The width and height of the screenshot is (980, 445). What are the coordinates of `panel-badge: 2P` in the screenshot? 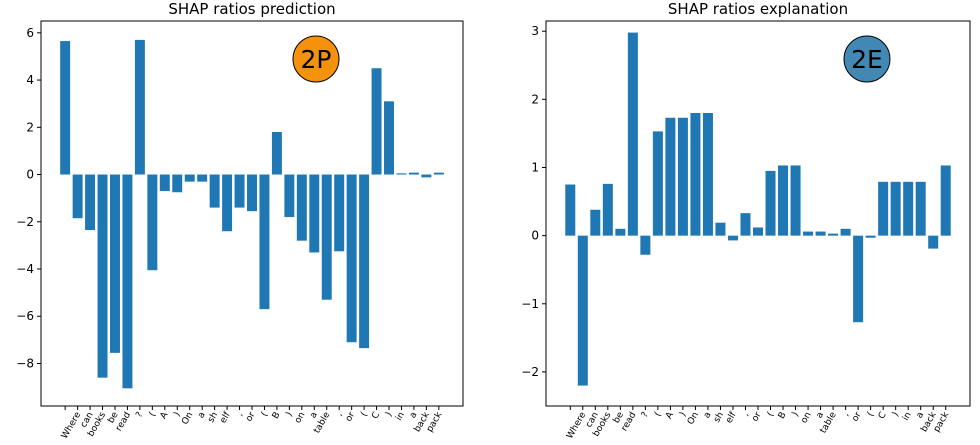 It's located at (316, 59).